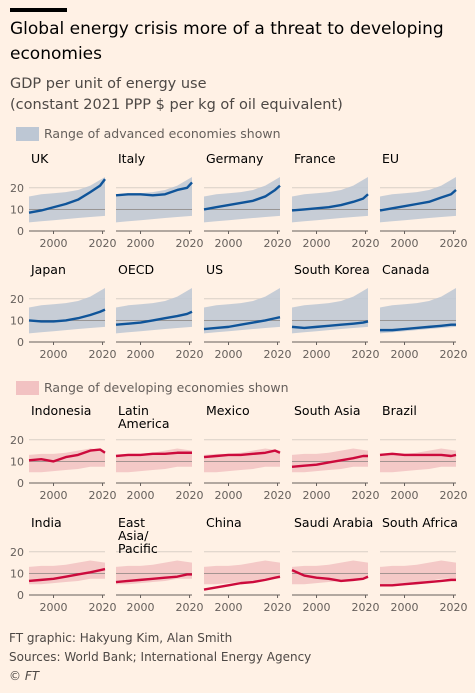  I want to click on x-tick-south-asia-2000: 2000, so click(317, 495).